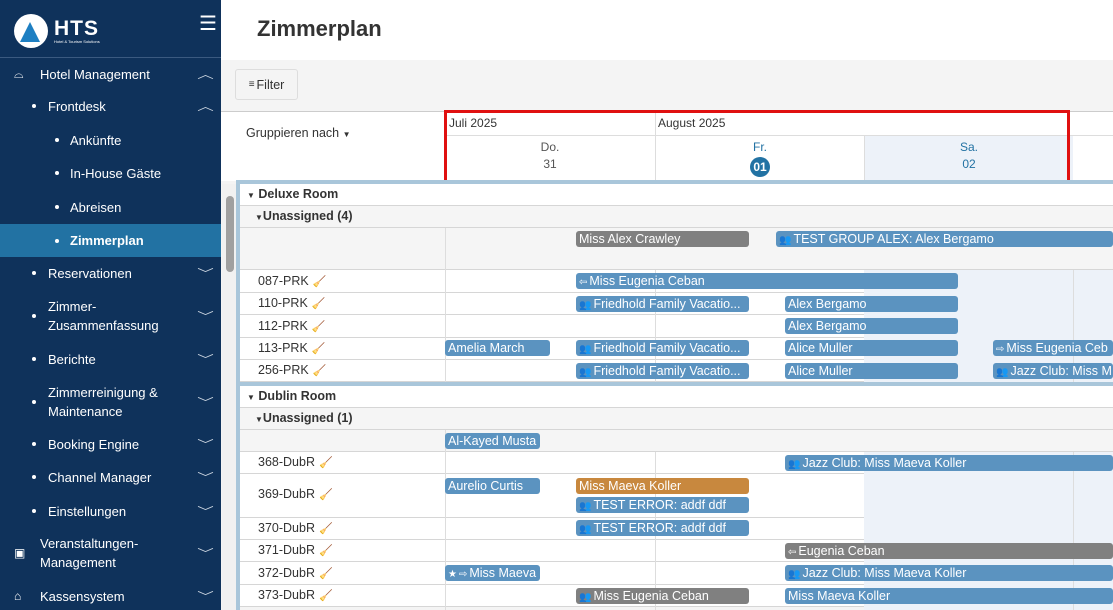 This screenshot has height=610, width=1113. What do you see at coordinates (676, 397) in the screenshot?
I see `group-header-dublin: ▼ Dublin Room` at bounding box center [676, 397].